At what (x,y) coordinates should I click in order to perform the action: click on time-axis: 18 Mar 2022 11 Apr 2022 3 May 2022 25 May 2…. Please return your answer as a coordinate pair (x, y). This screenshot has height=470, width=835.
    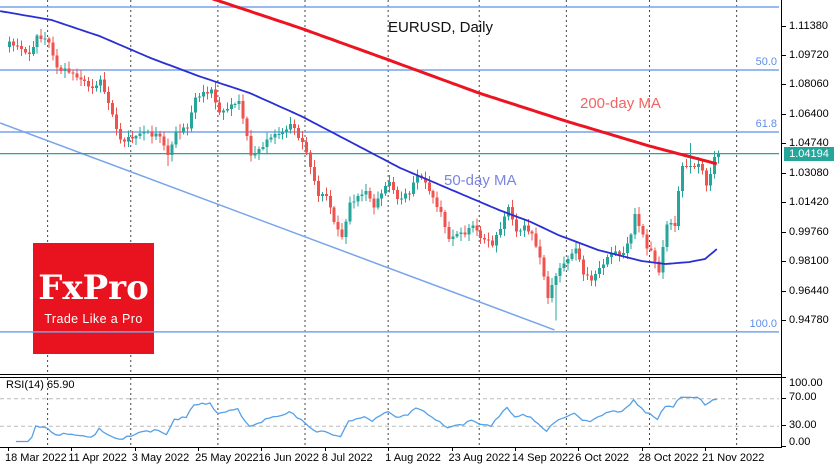
    Looking at the image, I should click on (417, 459).